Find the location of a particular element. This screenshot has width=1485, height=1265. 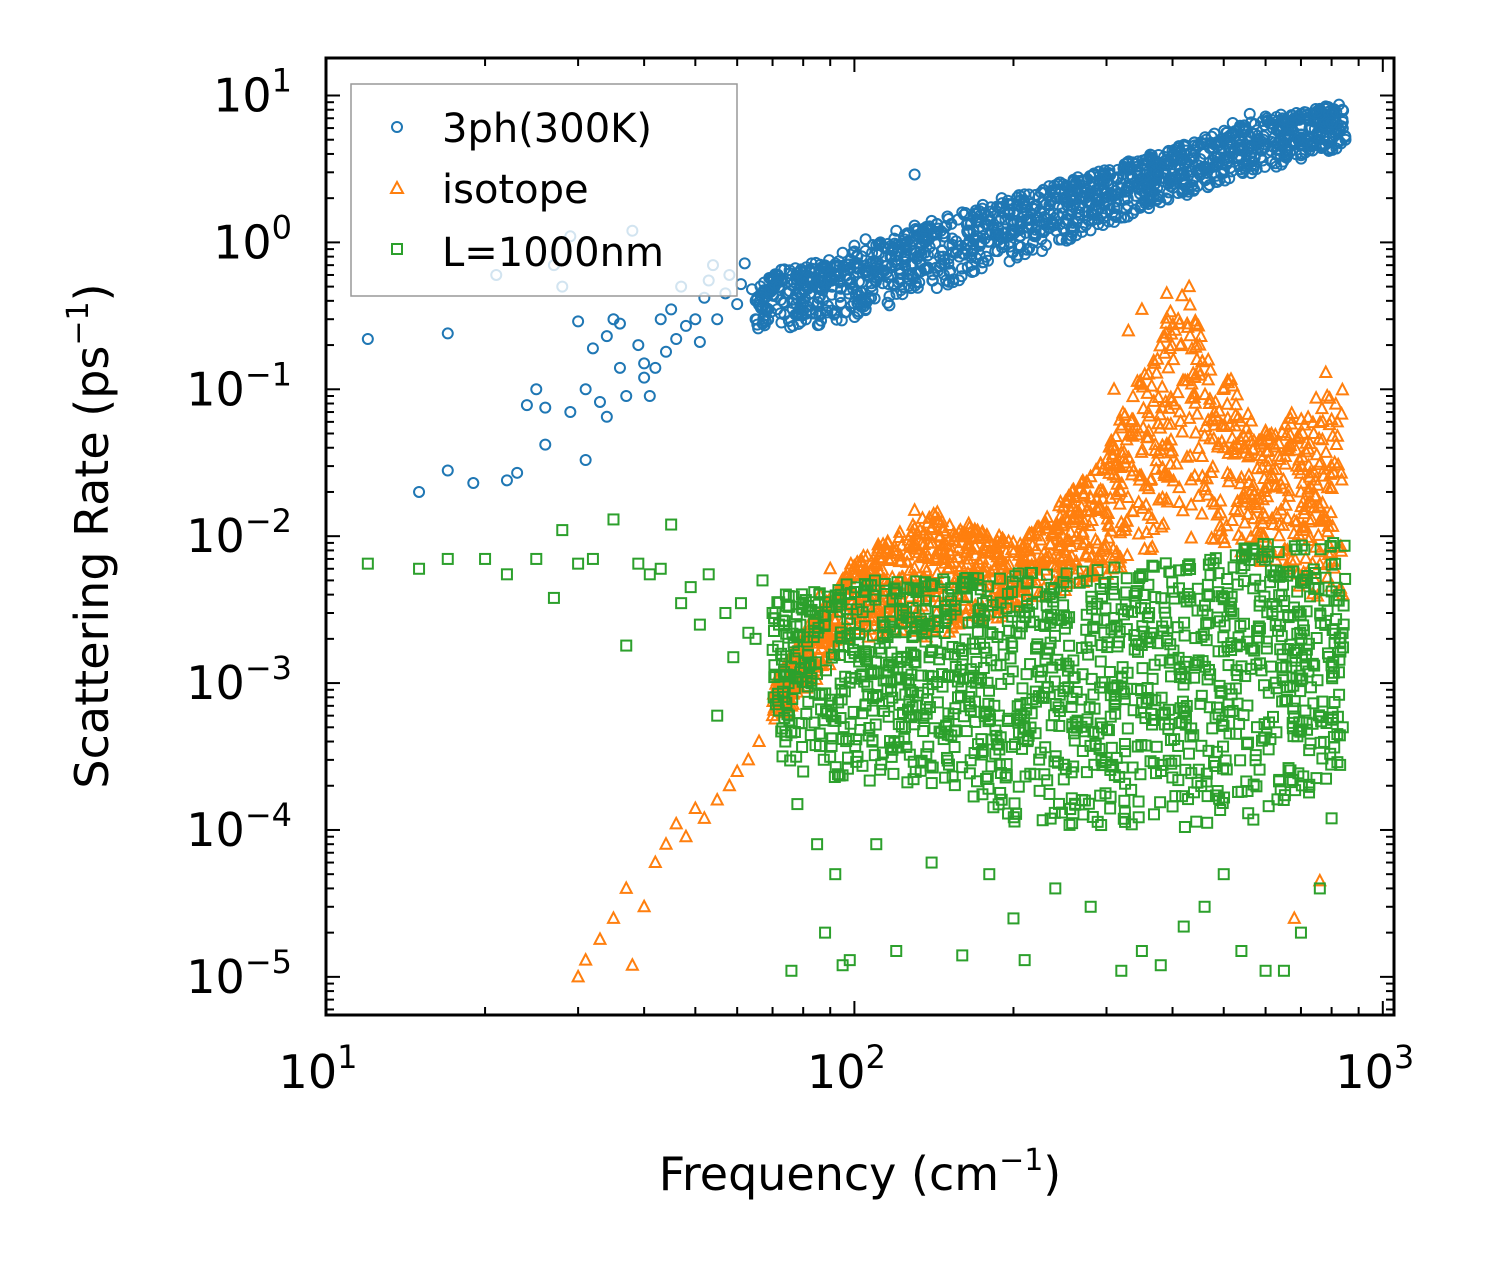

data-point-1-b850 is located at coordinates (1158, 422).